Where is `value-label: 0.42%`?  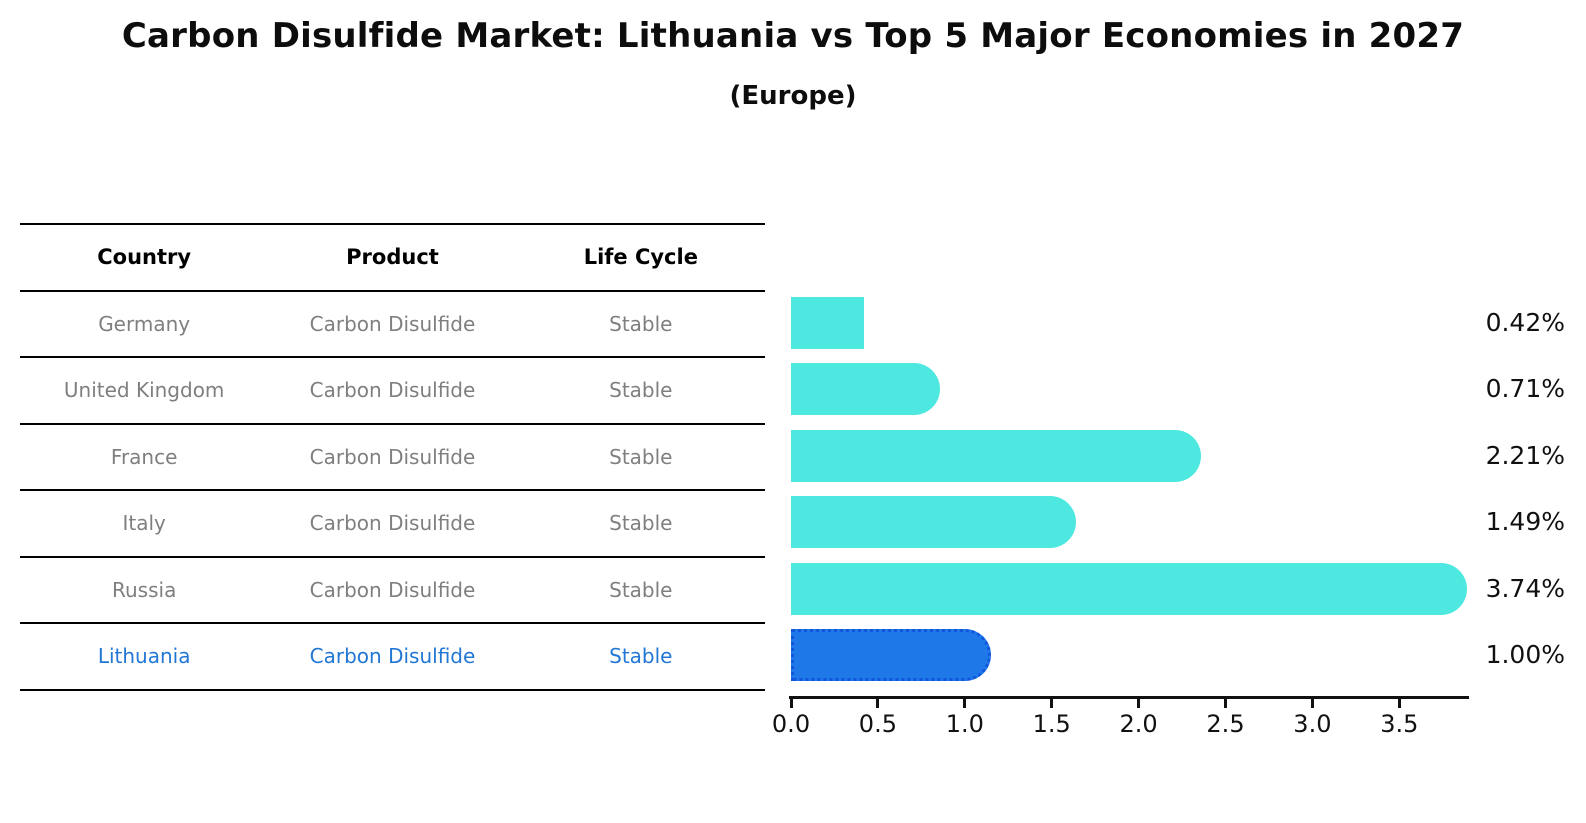 value-label: 0.42% is located at coordinates (1525, 322).